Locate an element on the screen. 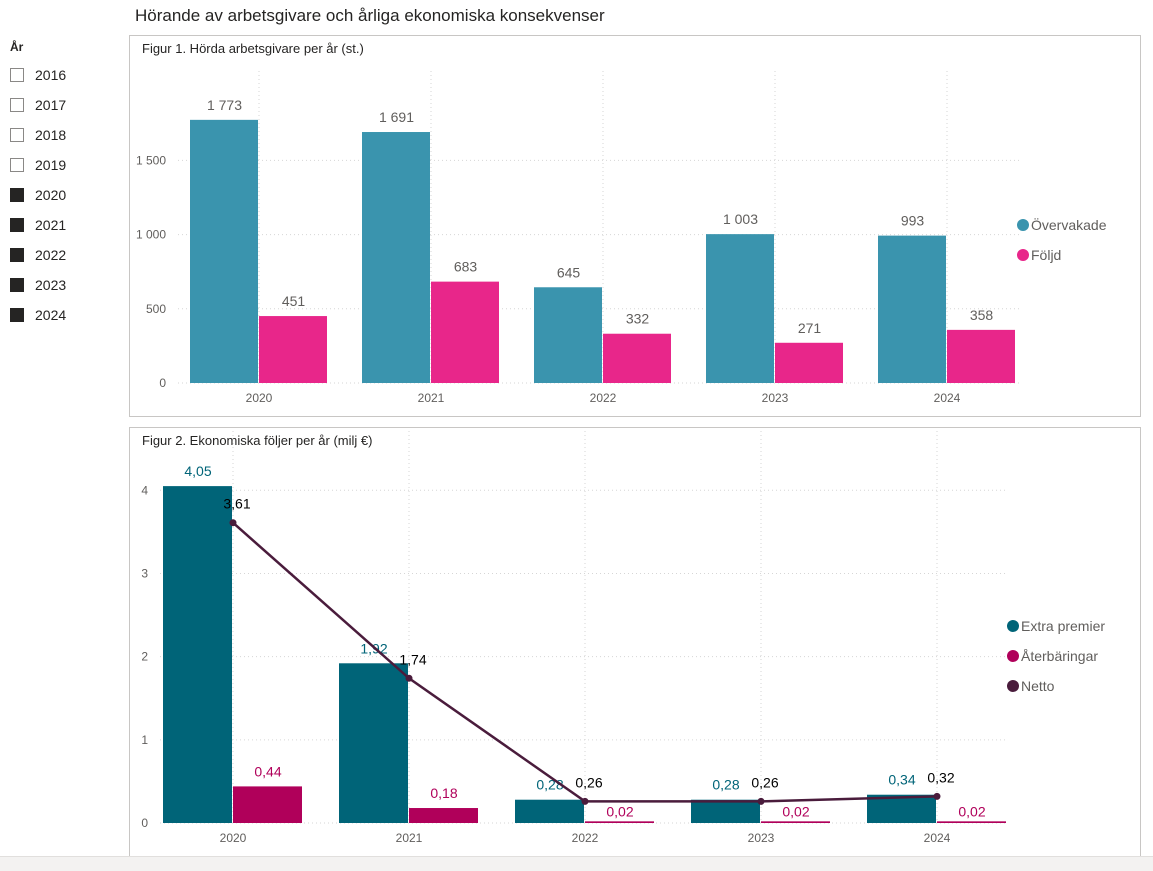  x-tick-label: 2020 is located at coordinates (233, 838).